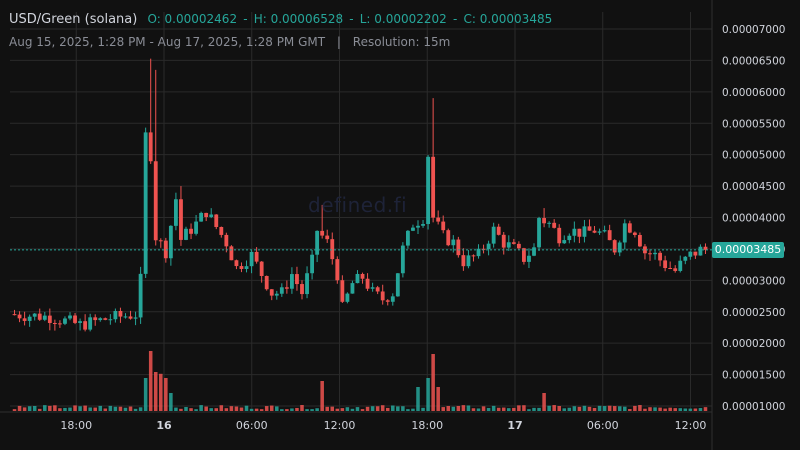  I want to click on resolution-label: Resolution: 15m, so click(401, 42).